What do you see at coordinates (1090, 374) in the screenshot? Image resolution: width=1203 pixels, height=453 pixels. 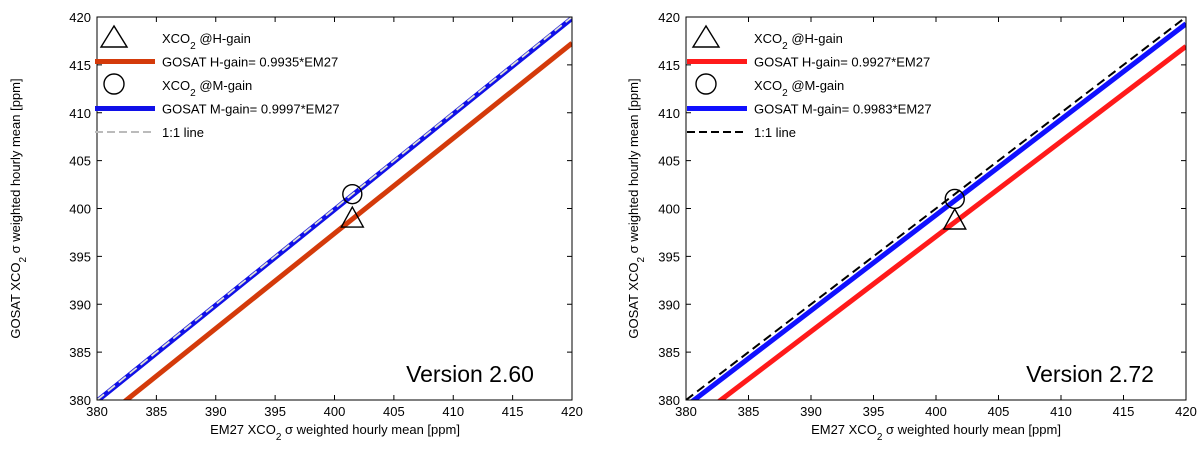 I see `version-annotation: Version 2.72` at bounding box center [1090, 374].